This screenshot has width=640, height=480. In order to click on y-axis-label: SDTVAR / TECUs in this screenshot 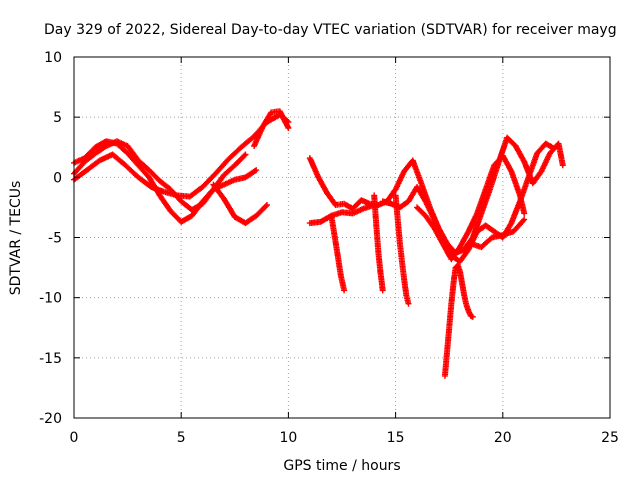, I will do `click(16, 238)`.